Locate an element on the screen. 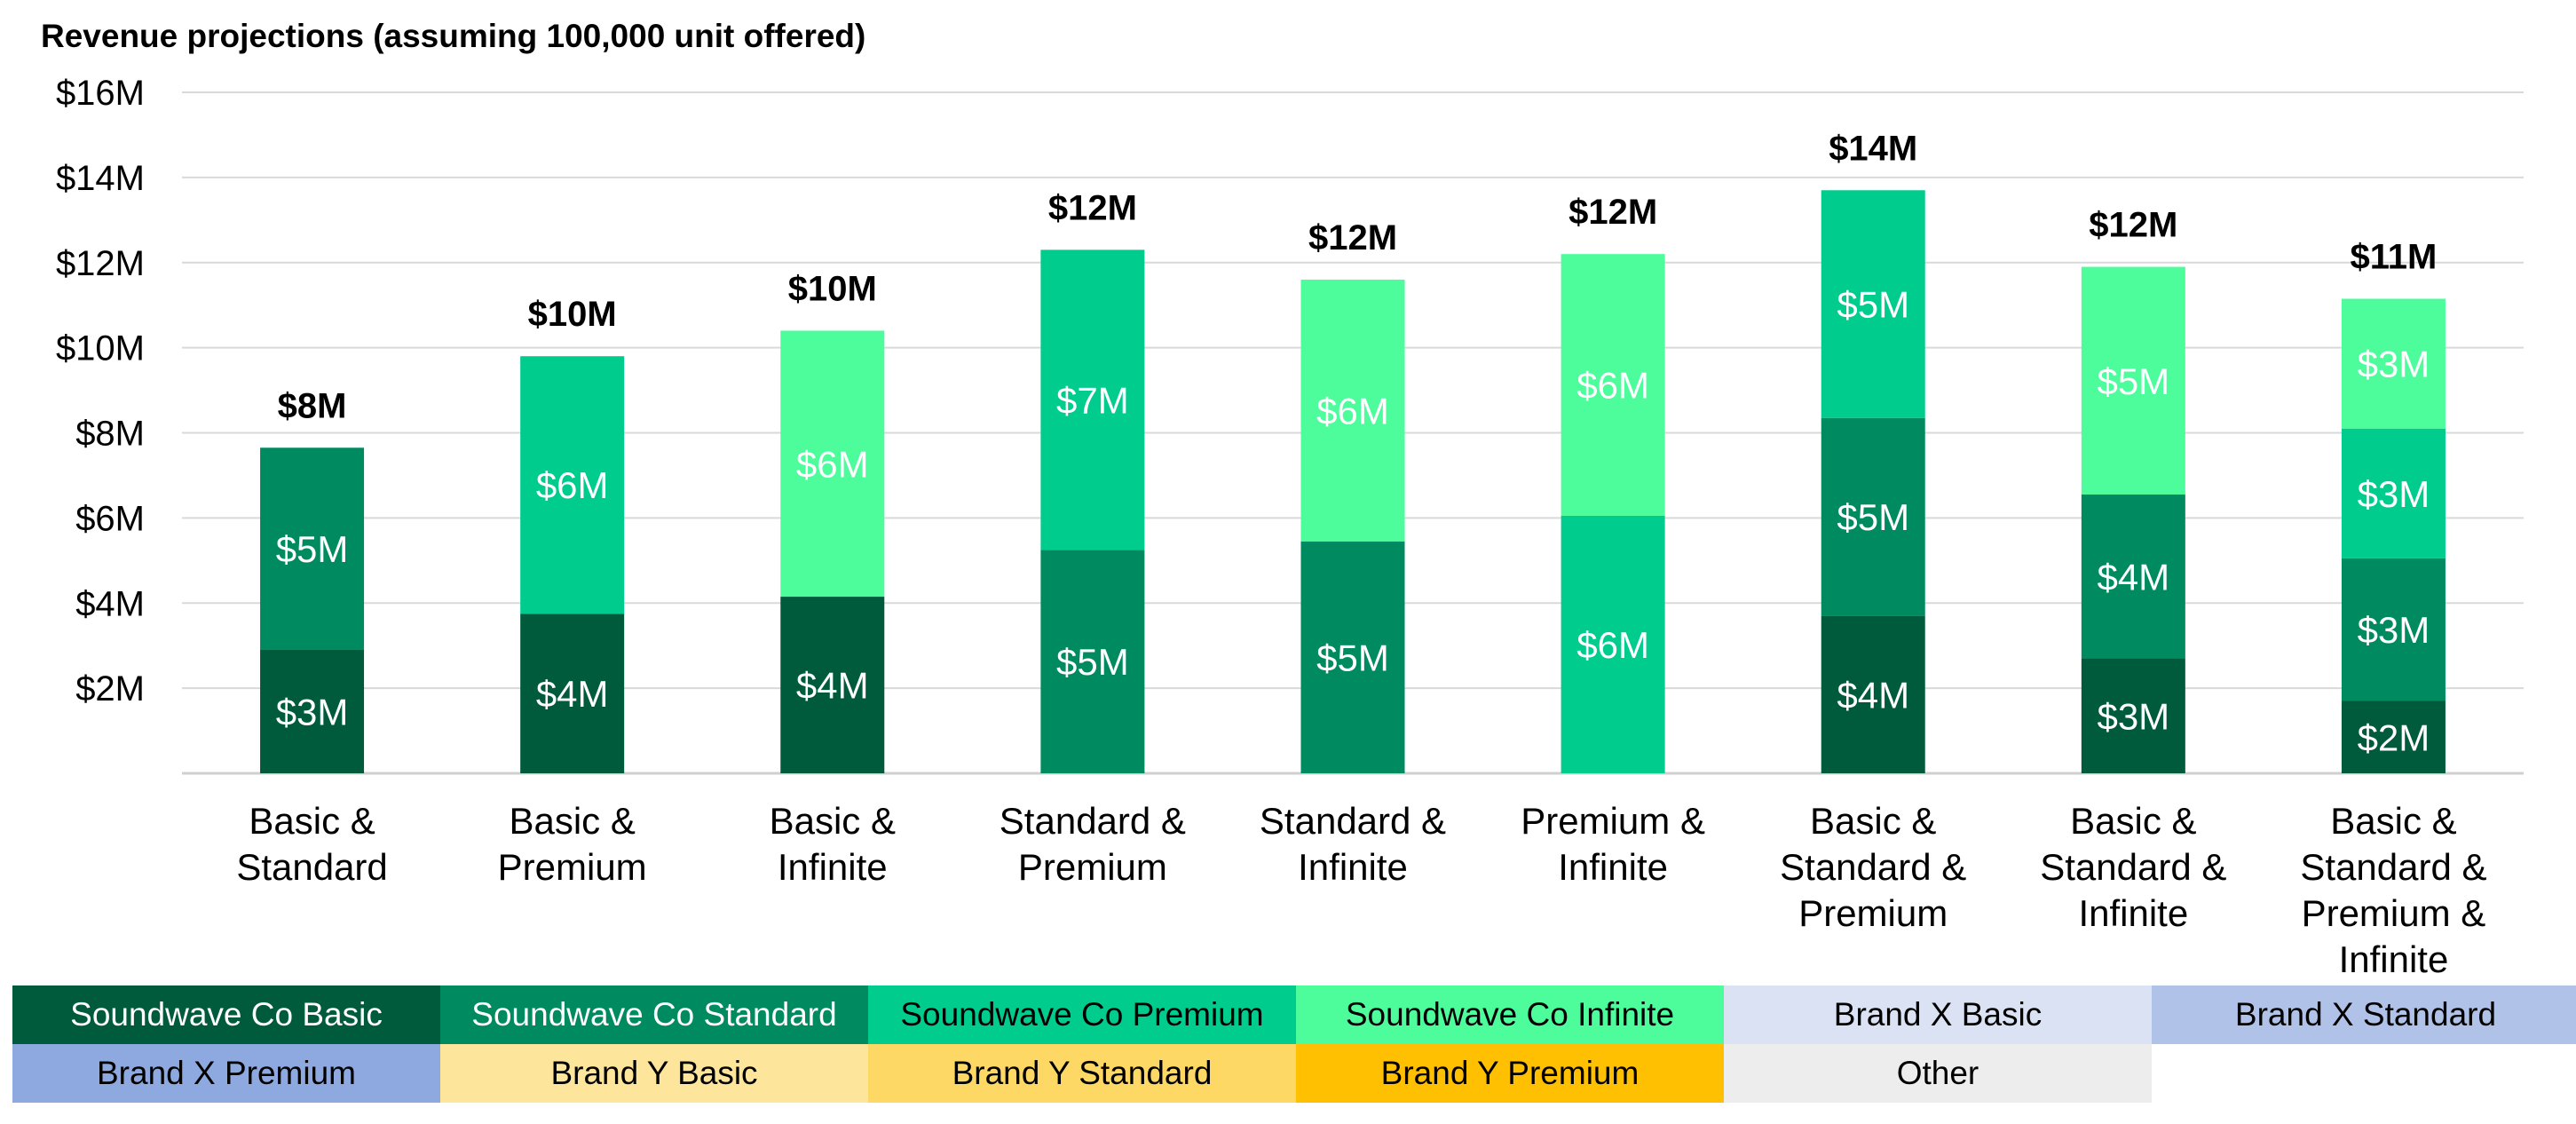 This screenshot has width=2576, height=1124. legend-item: Soundwave Co Standard is located at coordinates (654, 1014).